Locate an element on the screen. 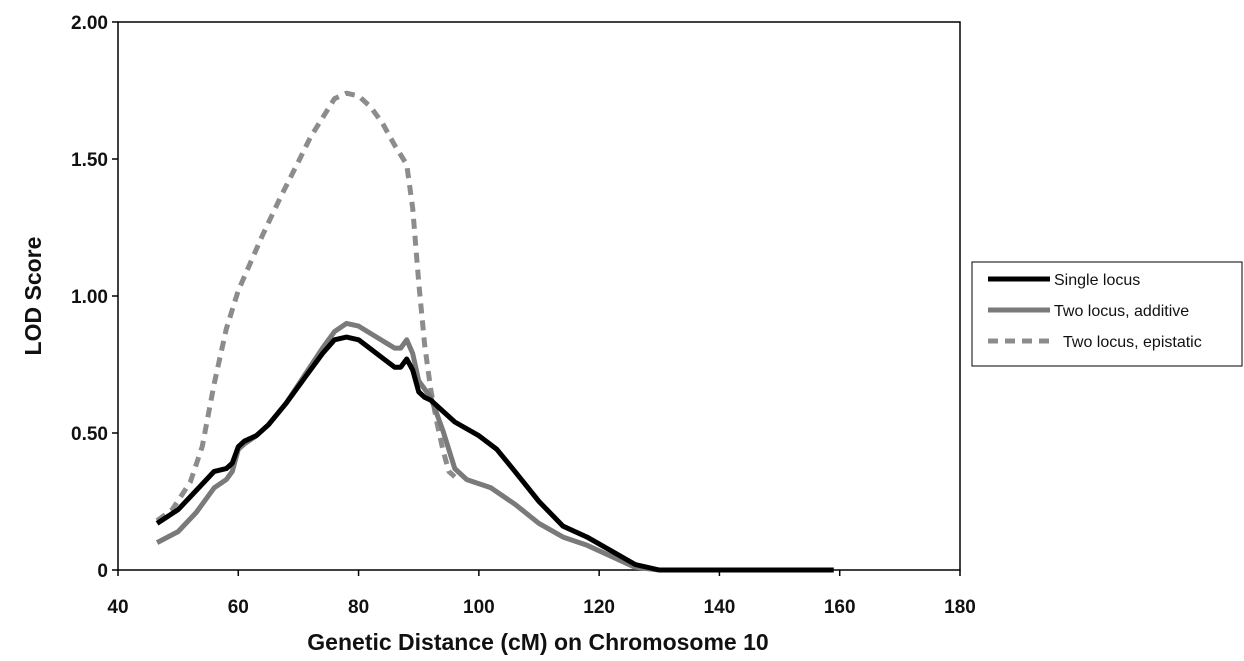 The width and height of the screenshot is (1244, 661). x-tick-label: 120 is located at coordinates (599, 607).